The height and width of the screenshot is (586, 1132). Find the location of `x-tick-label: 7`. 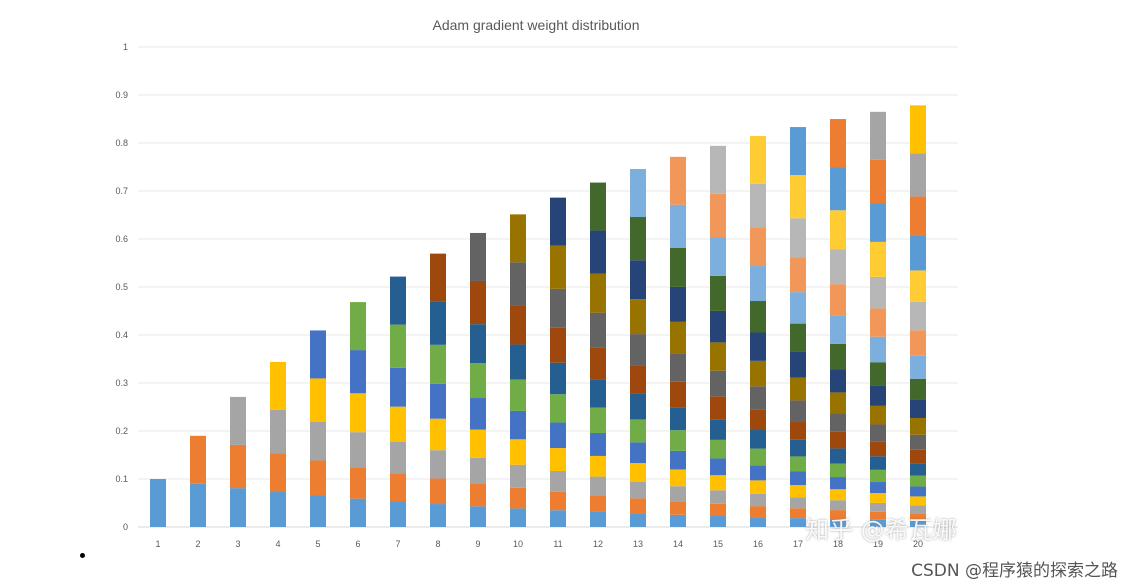

x-tick-label: 7 is located at coordinates (397, 544).